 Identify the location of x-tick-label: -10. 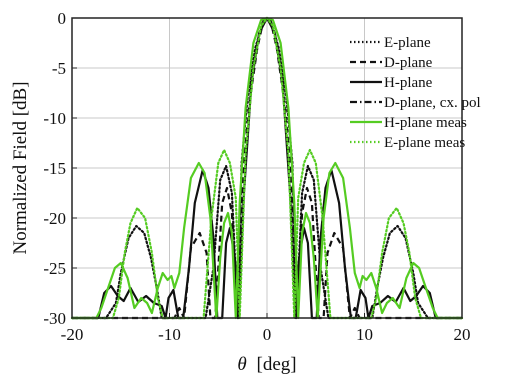
(169, 334).